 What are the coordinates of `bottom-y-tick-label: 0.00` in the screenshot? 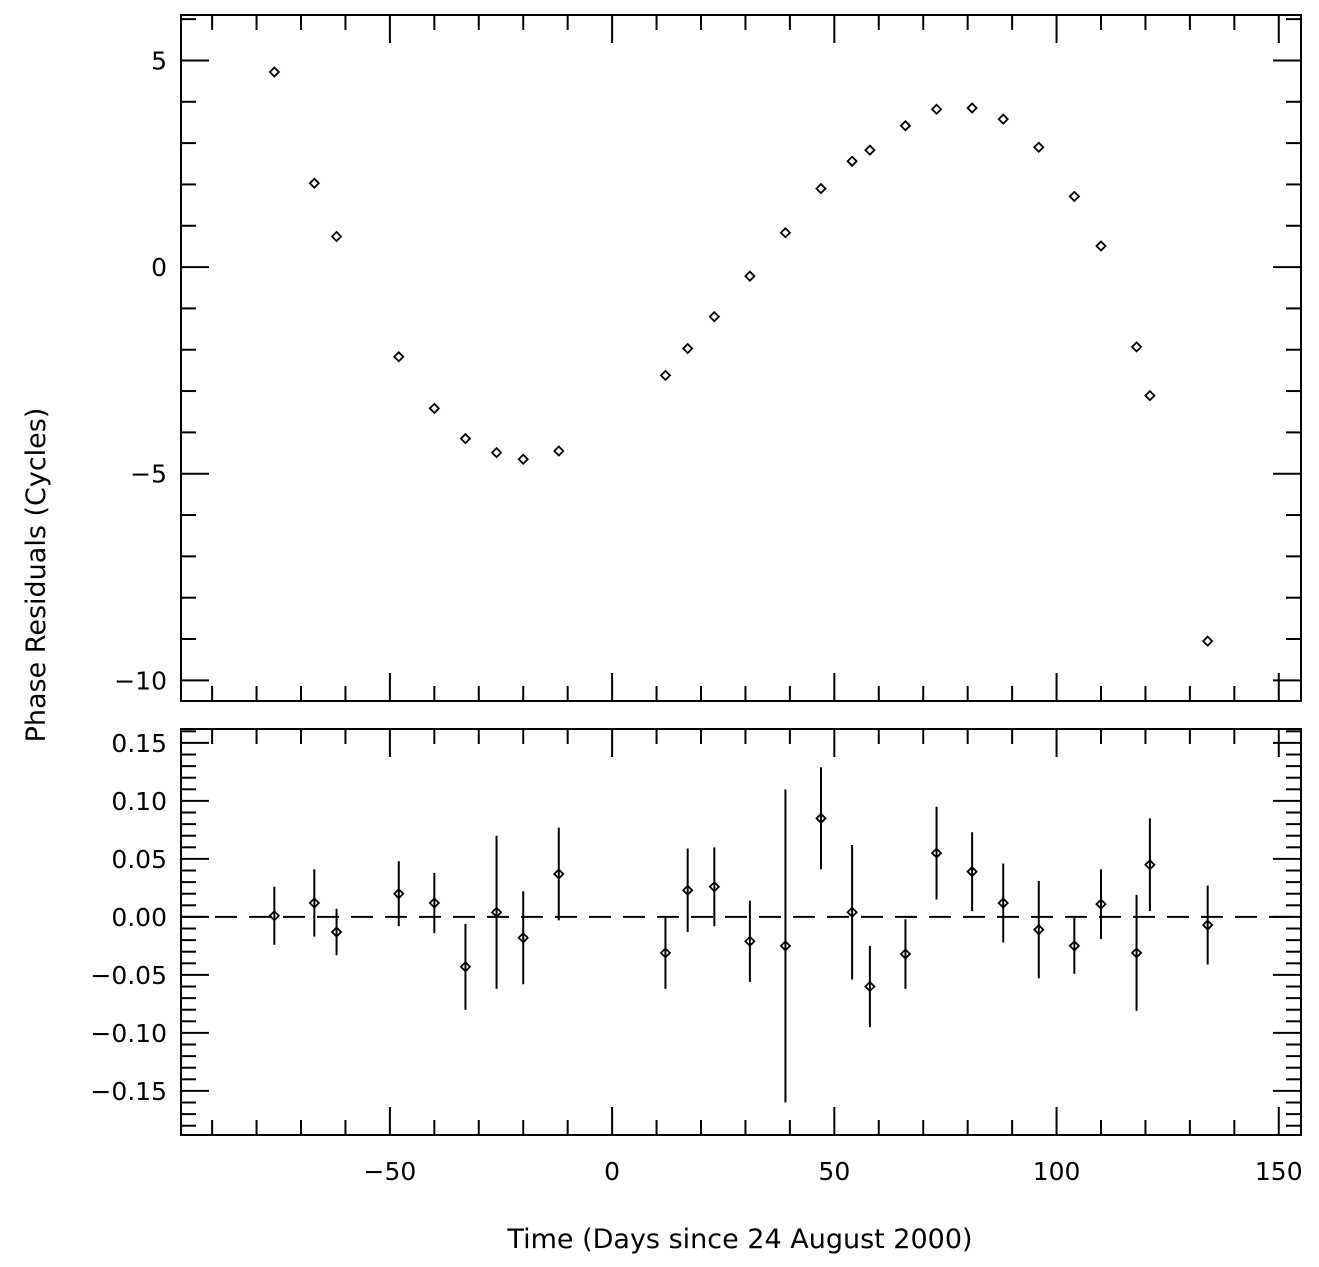 It's located at (139, 917).